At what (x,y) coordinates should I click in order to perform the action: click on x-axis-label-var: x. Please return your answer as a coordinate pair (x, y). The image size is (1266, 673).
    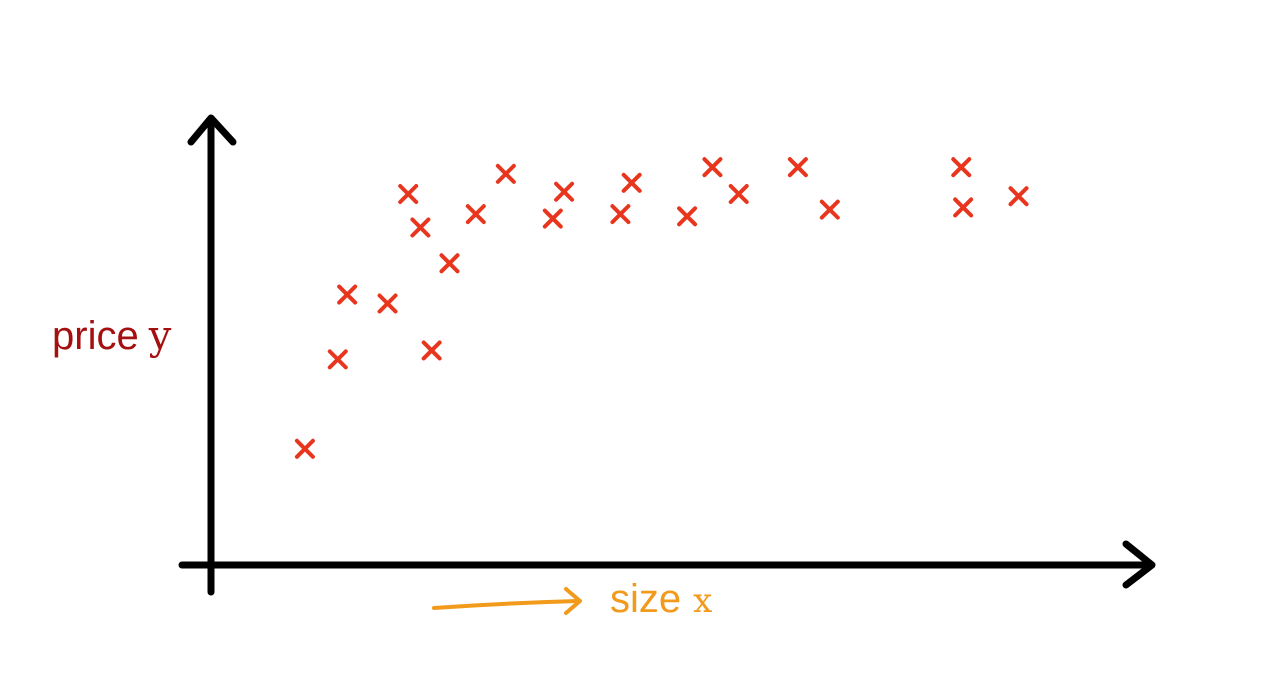
    Looking at the image, I should click on (702, 601).